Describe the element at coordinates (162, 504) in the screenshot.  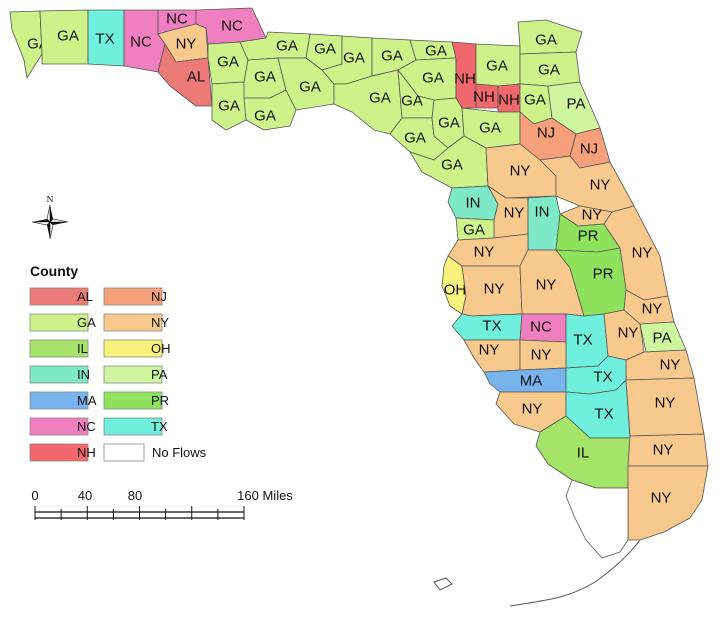
I see `scale-bar: 0 40 80 160 Miles` at that location.